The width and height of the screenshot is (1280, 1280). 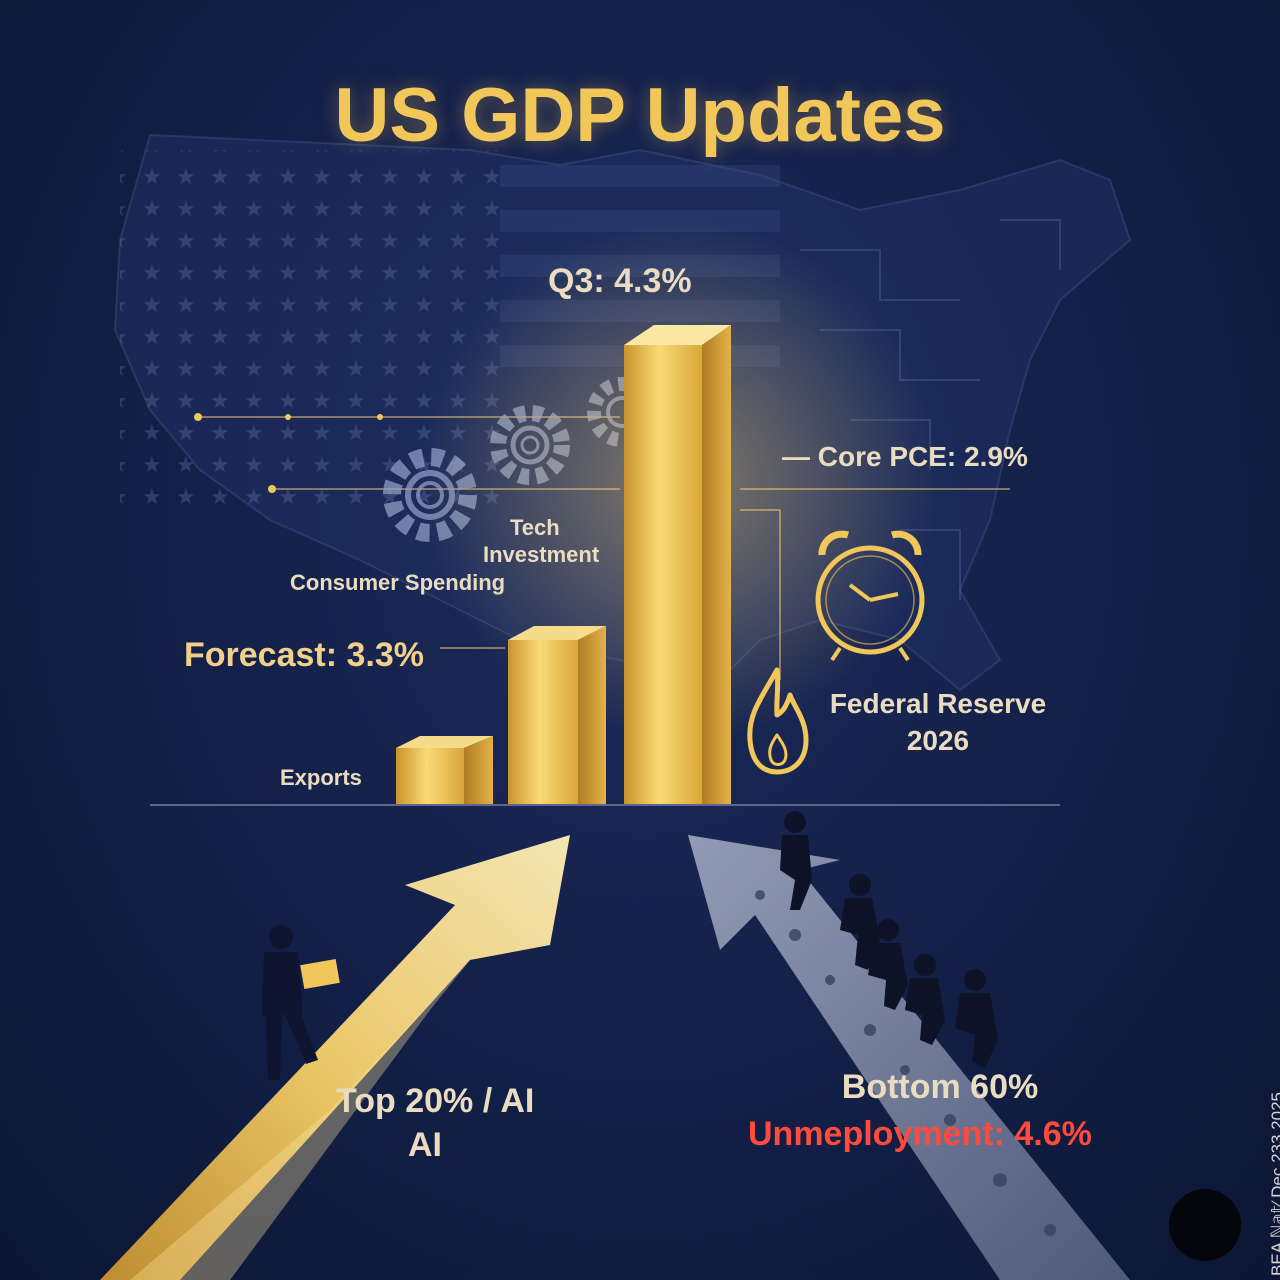 What do you see at coordinates (620, 281) in the screenshot?
I see `q3-label: Q3: 4.3%` at bounding box center [620, 281].